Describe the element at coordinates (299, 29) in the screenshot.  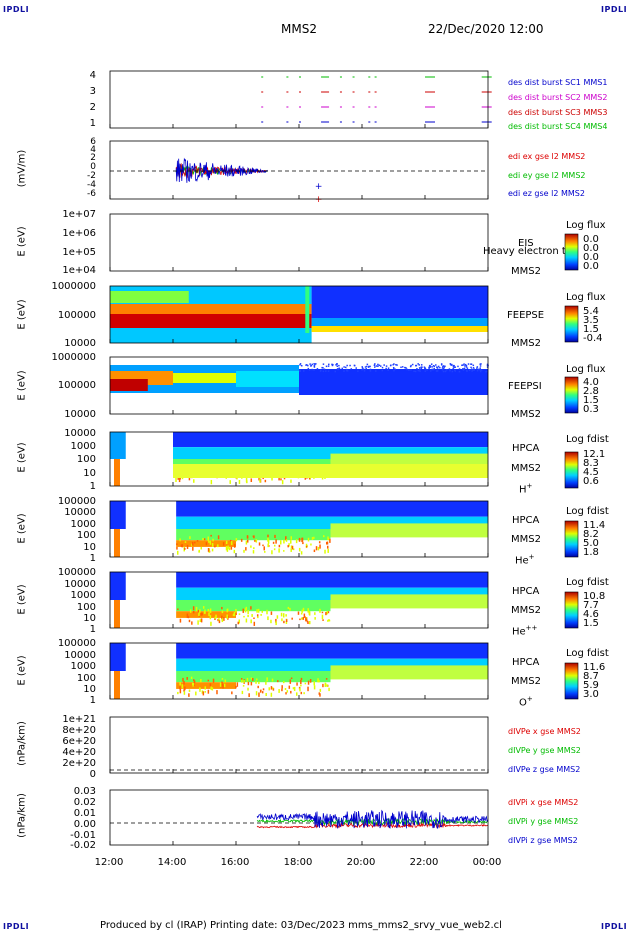
I see `header-mission: MMS2` at that location.